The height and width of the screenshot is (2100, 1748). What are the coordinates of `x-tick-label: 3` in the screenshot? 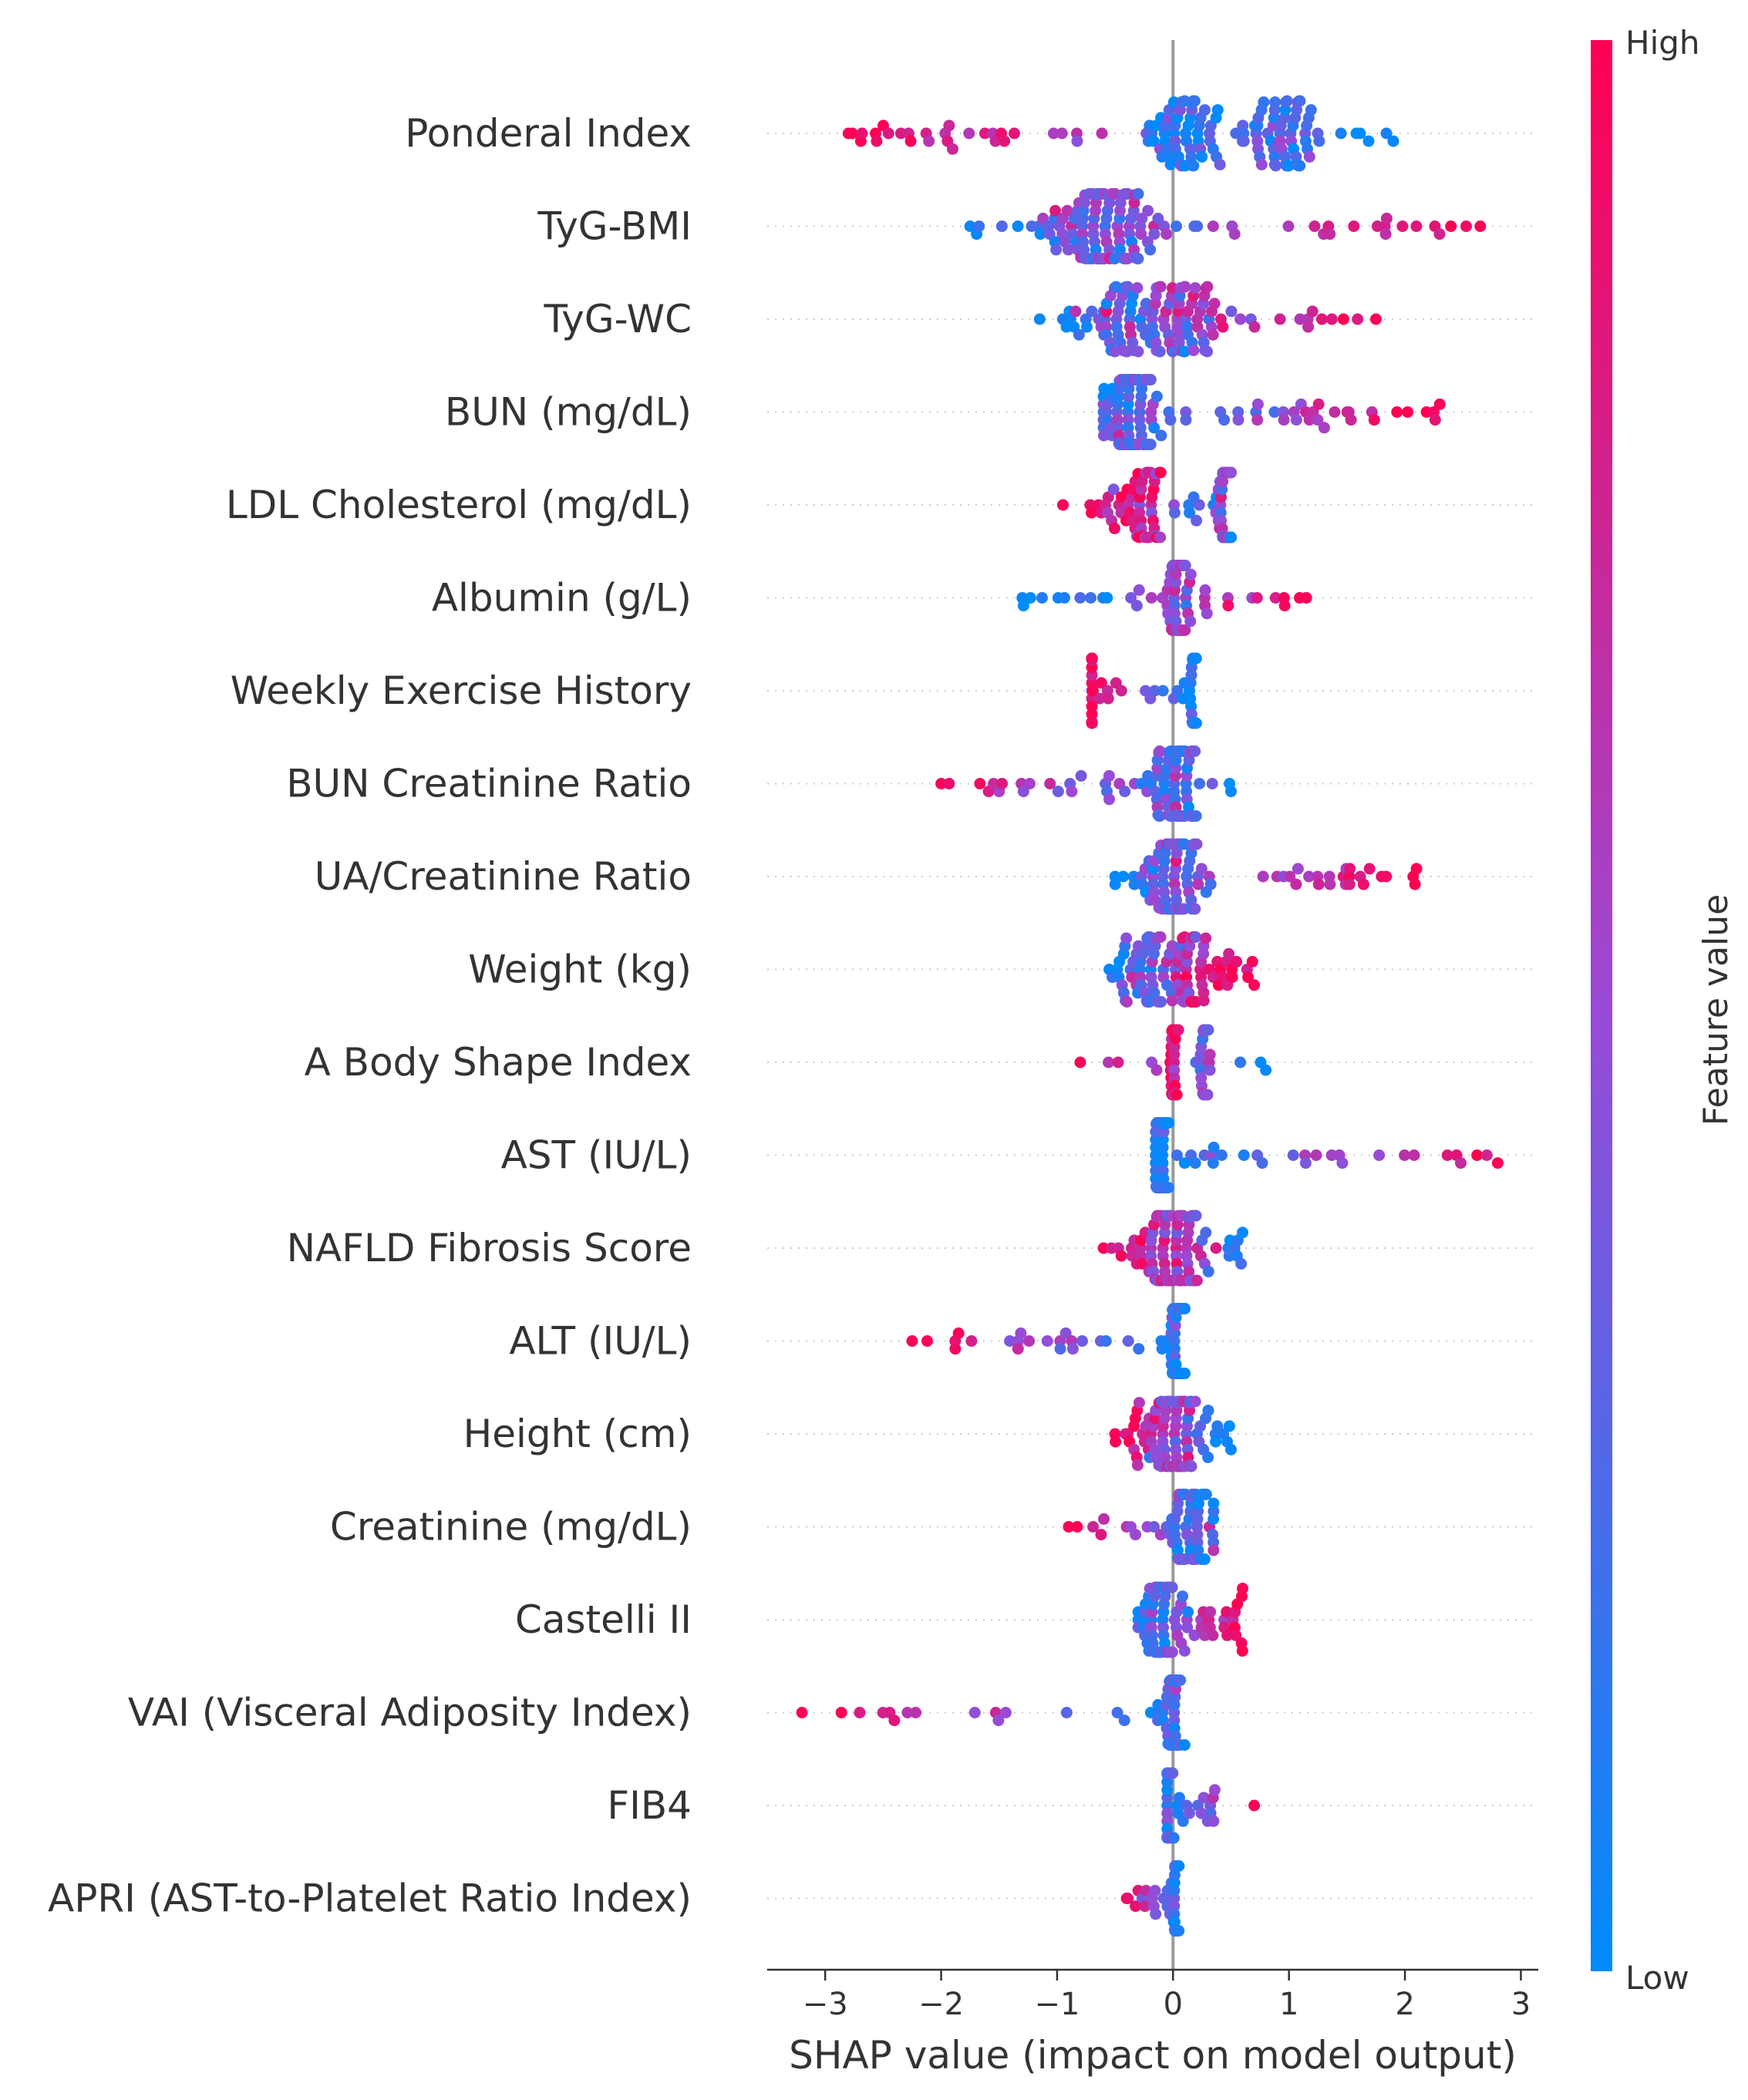 It's located at (1521, 2005).